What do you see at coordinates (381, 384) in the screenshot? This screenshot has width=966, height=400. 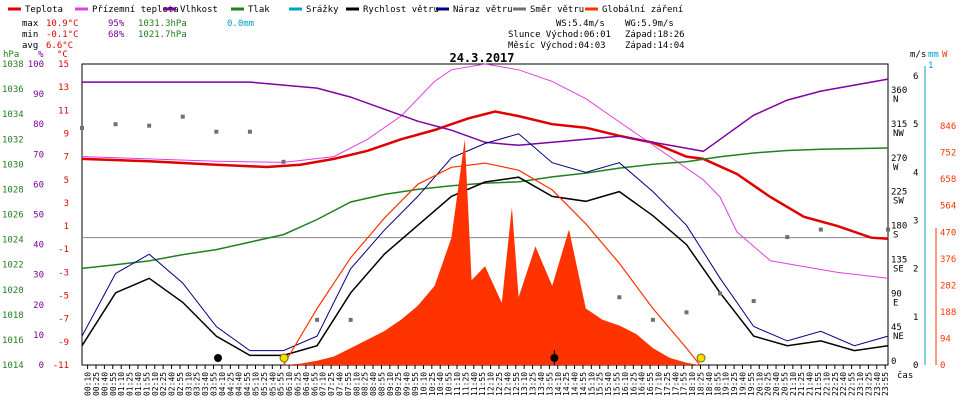 I see `x-tick-label: 08:55` at bounding box center [381, 384].